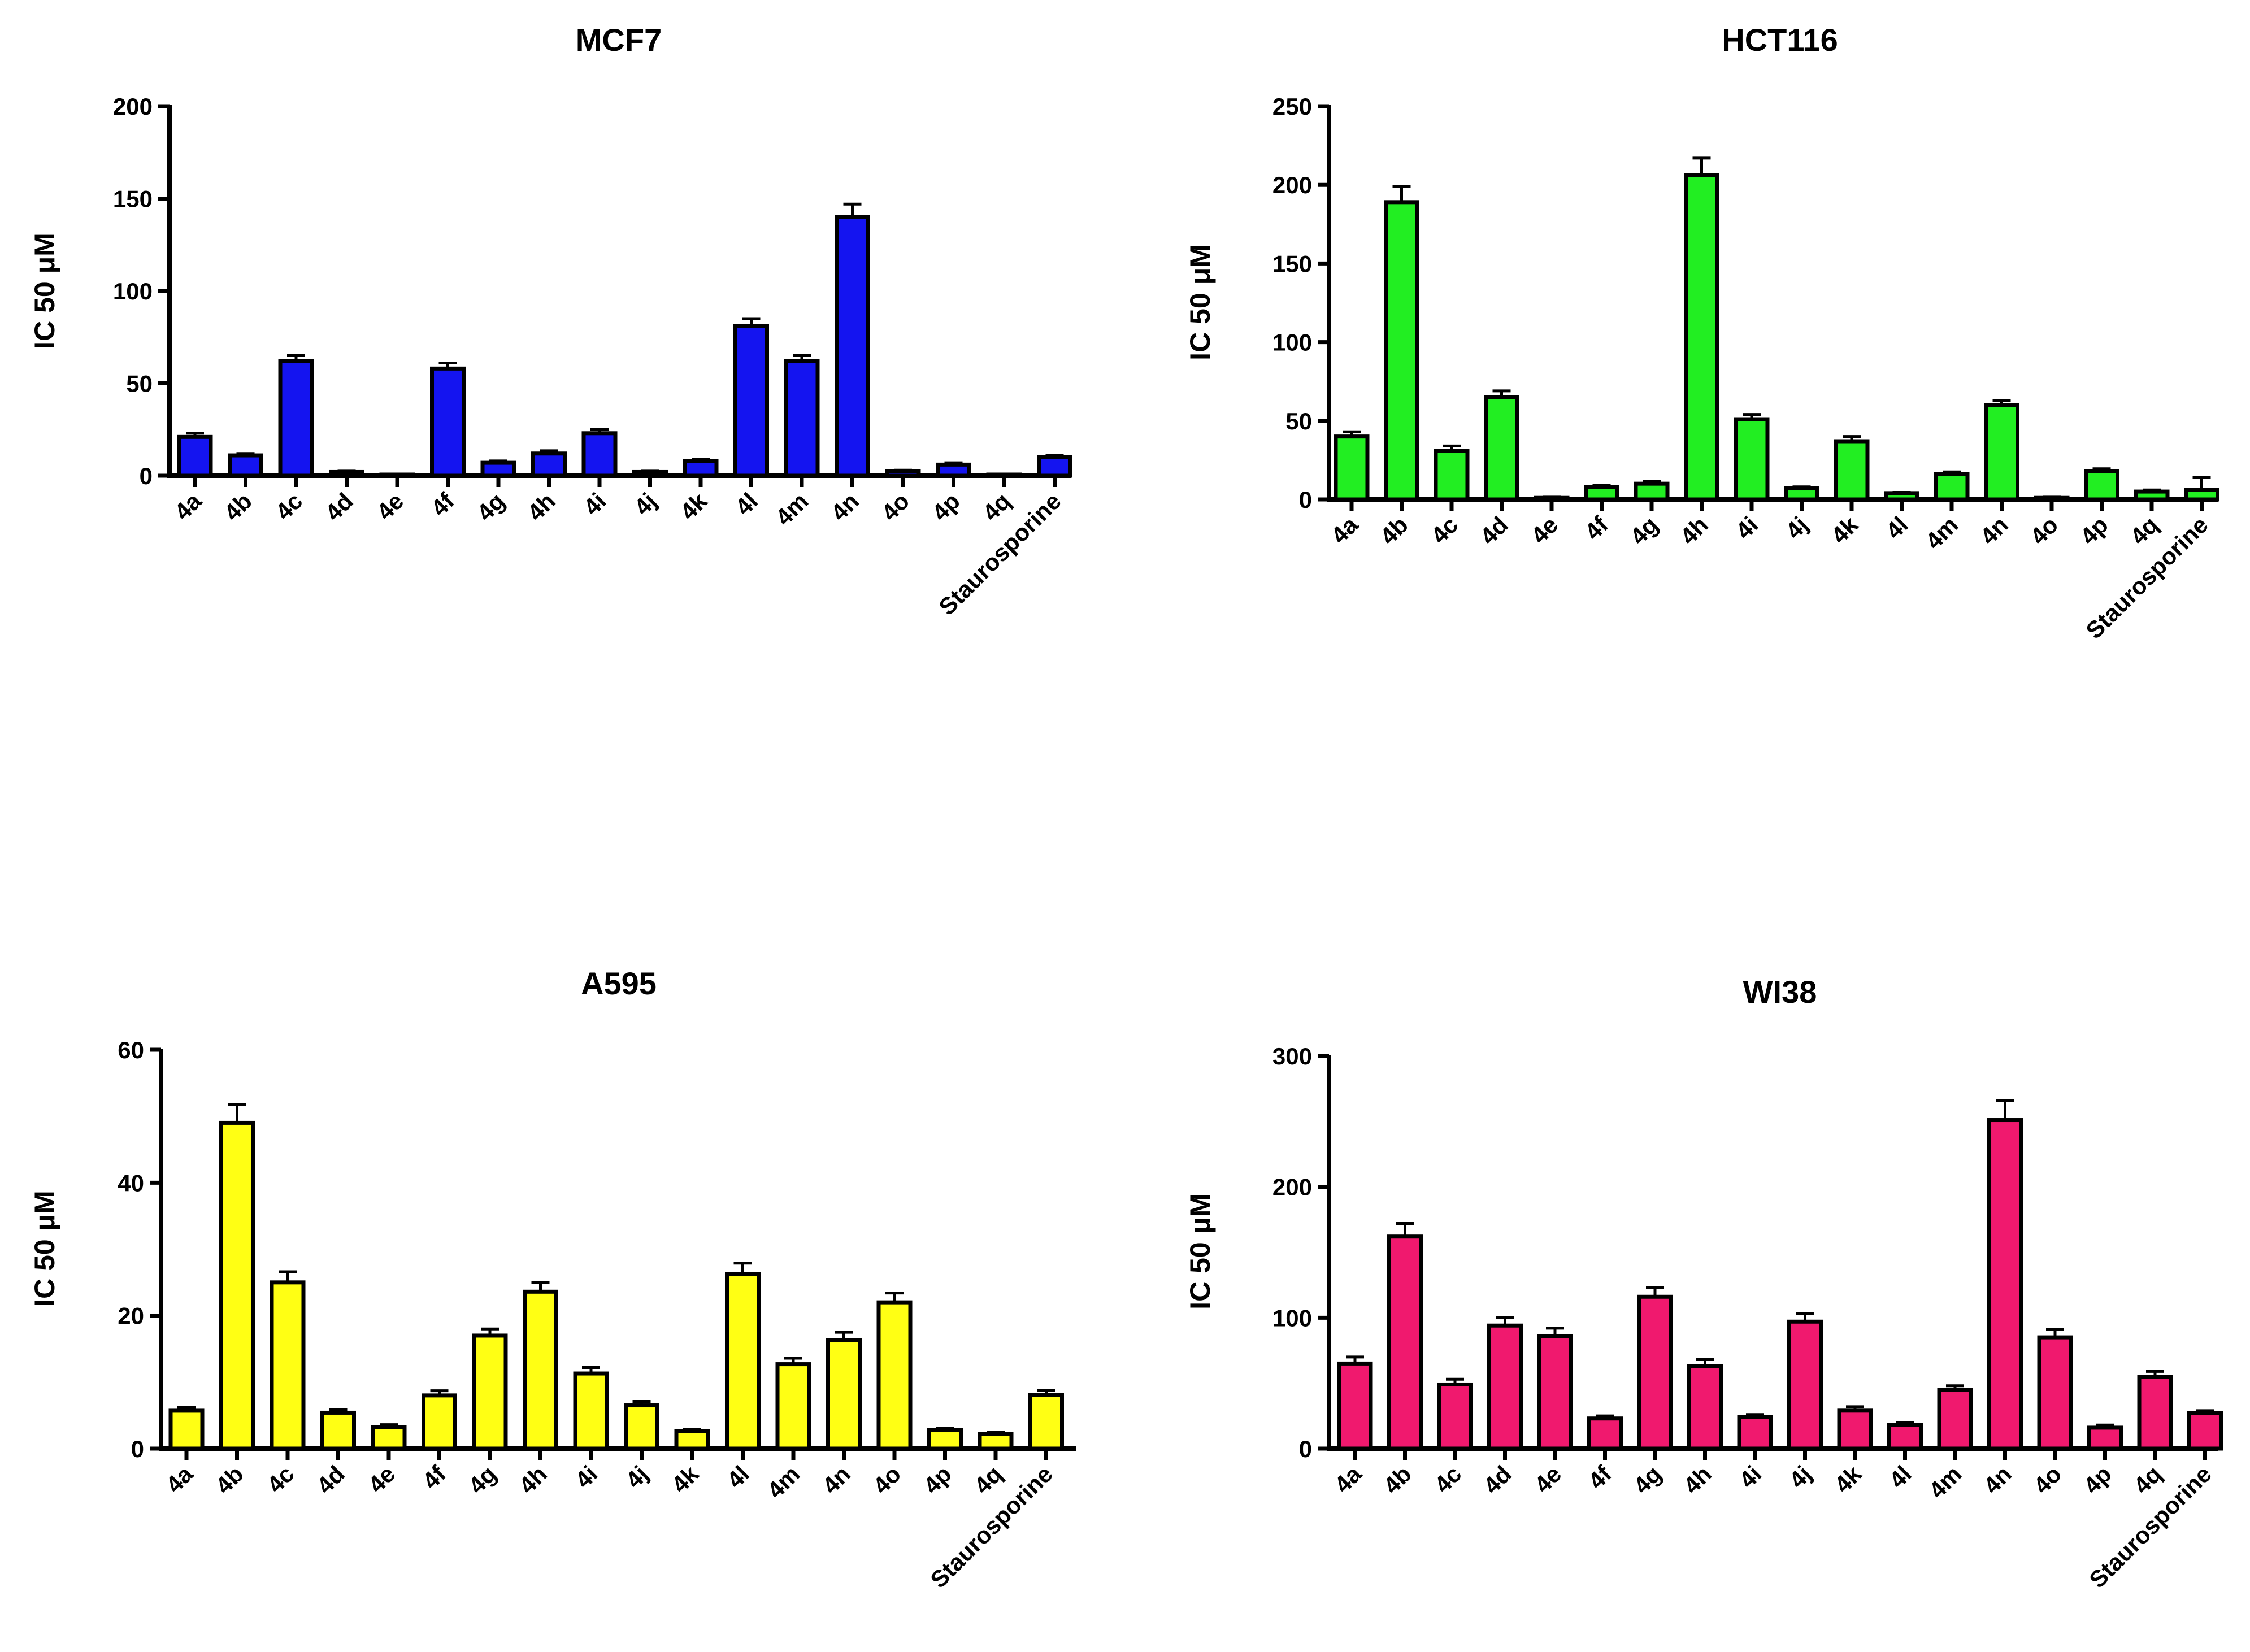 The height and width of the screenshot is (1652, 2250). I want to click on y-tick-label: 20, so click(131, 1316).